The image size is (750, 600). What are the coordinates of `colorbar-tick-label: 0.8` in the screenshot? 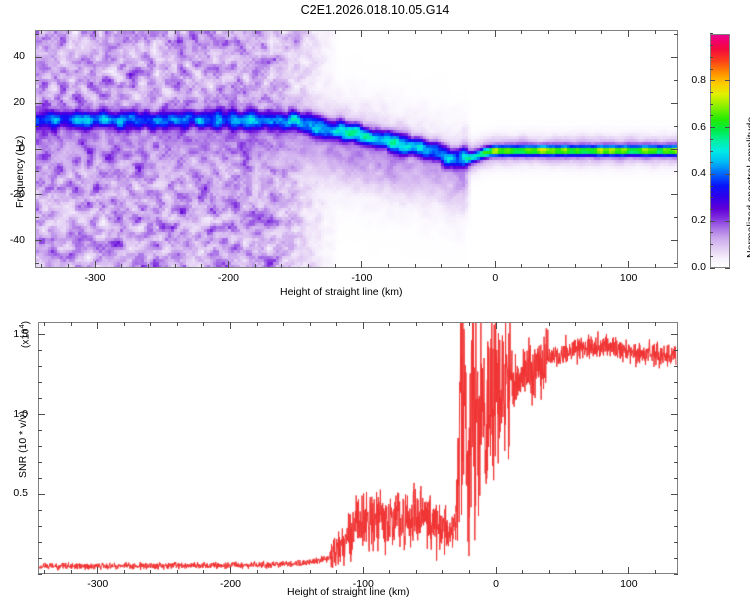 It's located at (698, 79).